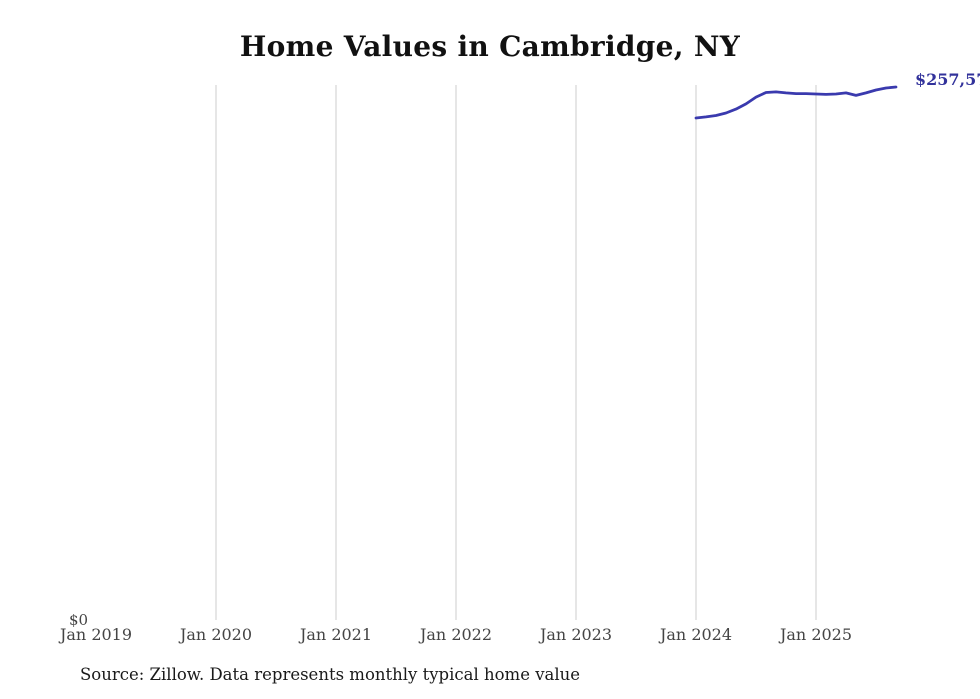  I want to click on home-value-line, so click(796, 102).